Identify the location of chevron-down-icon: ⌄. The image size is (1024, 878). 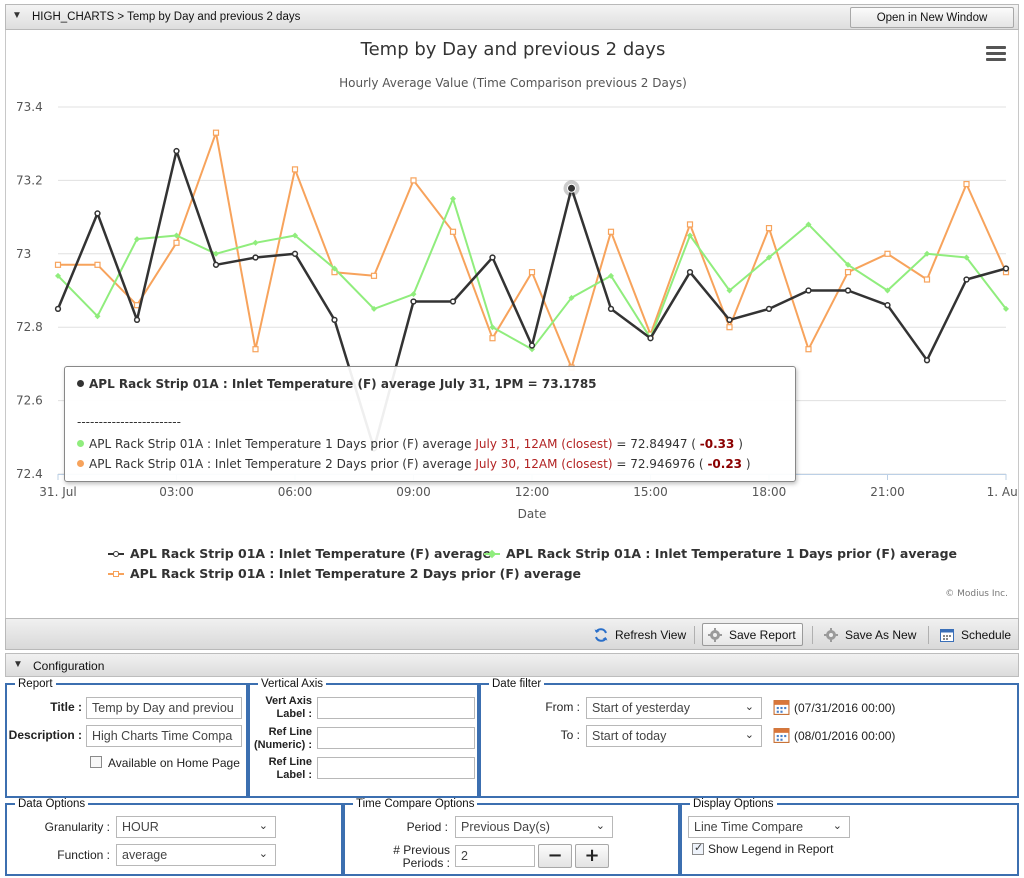
(600, 826).